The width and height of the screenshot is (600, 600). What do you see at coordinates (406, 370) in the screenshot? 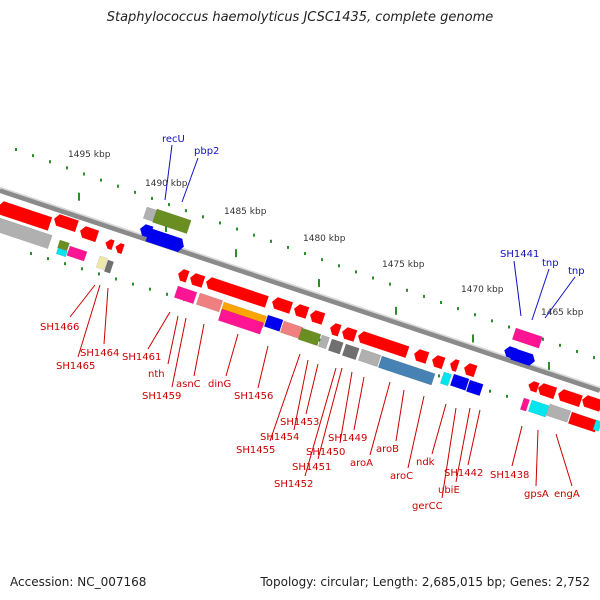
I see `category-block-steel` at bounding box center [406, 370].